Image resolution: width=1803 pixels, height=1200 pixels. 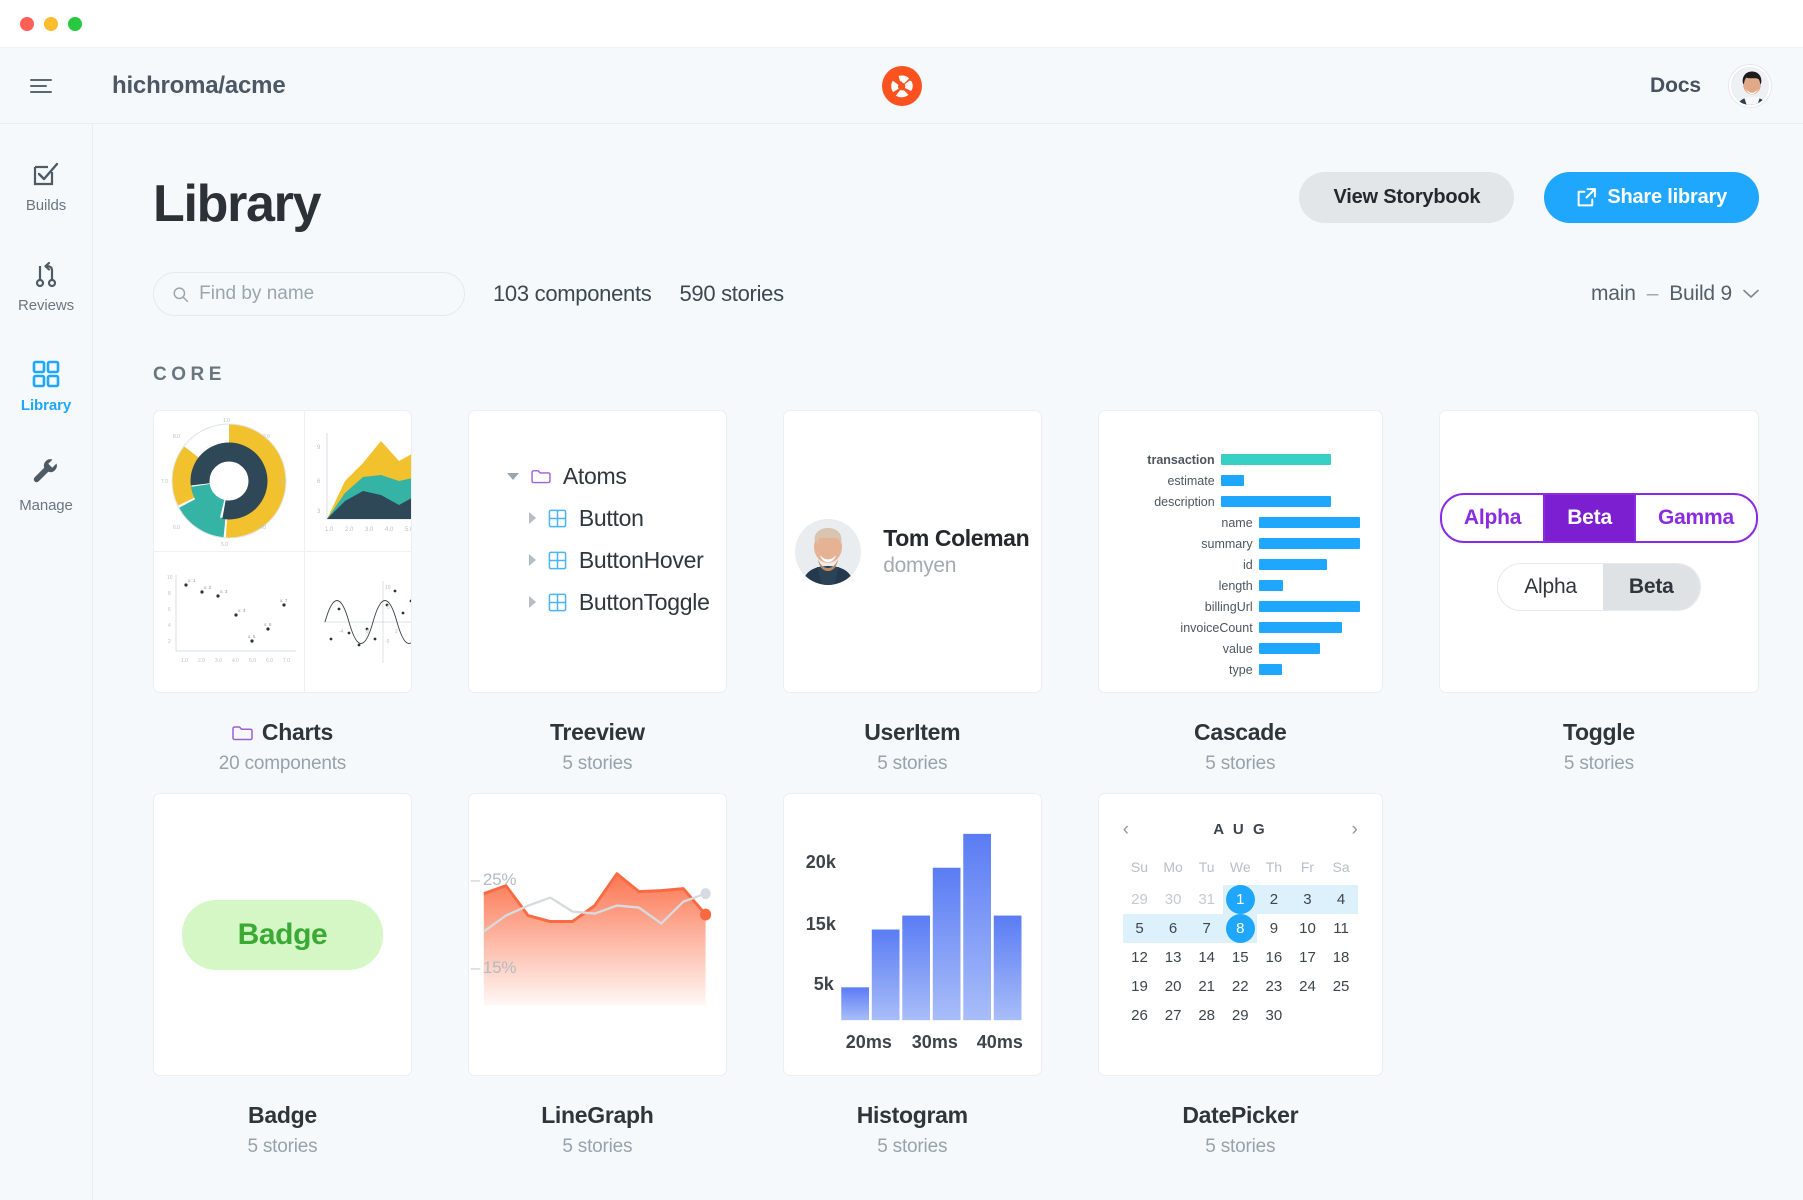 I want to click on datepicker-day: 14, so click(x=1207, y=957).